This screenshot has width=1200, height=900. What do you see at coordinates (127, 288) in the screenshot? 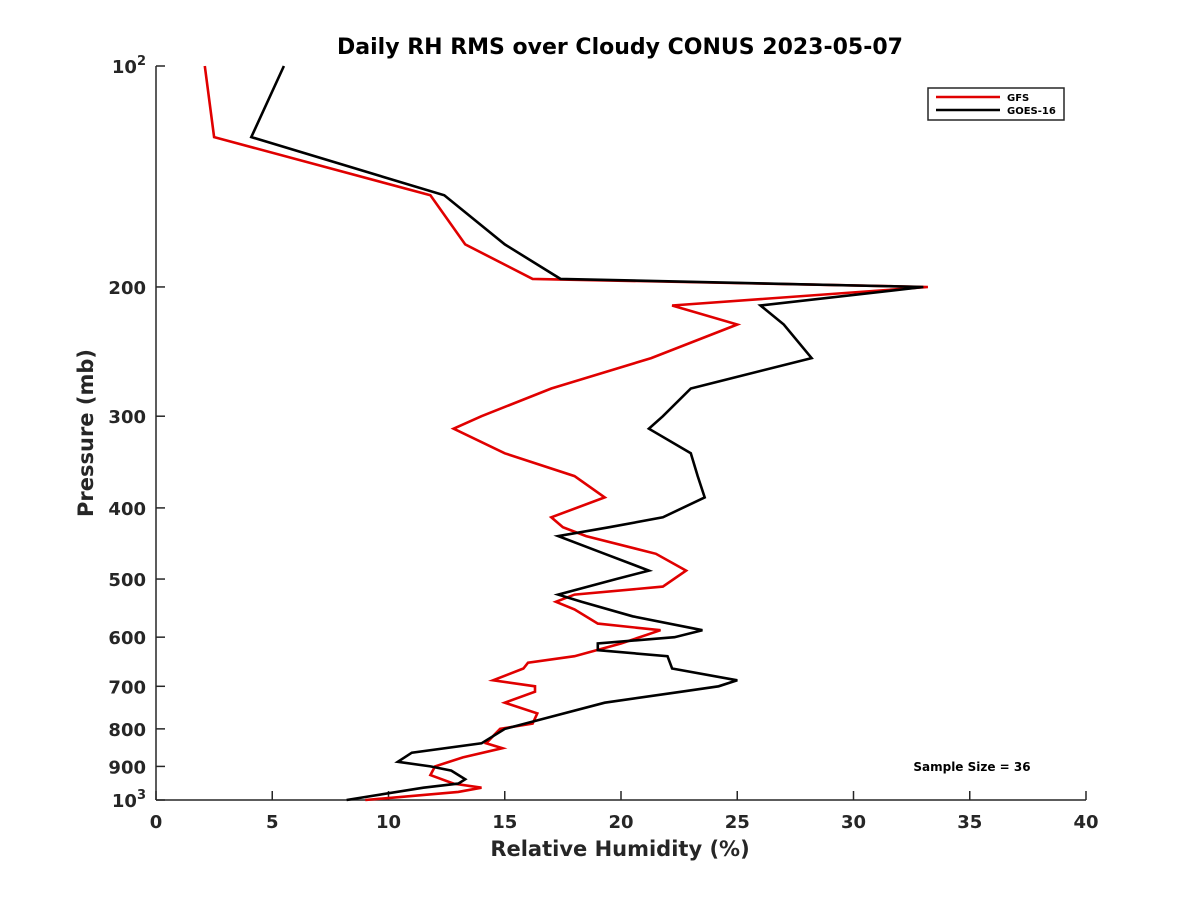
I see `y-tick-label: 200` at bounding box center [127, 288].